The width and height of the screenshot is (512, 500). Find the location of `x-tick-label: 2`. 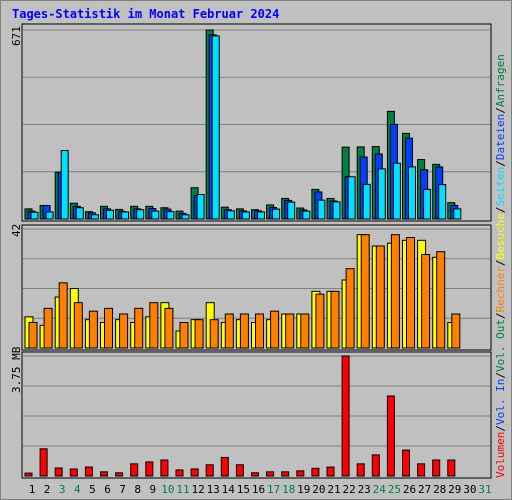

x-tick-label: 2 is located at coordinates (47, 489).